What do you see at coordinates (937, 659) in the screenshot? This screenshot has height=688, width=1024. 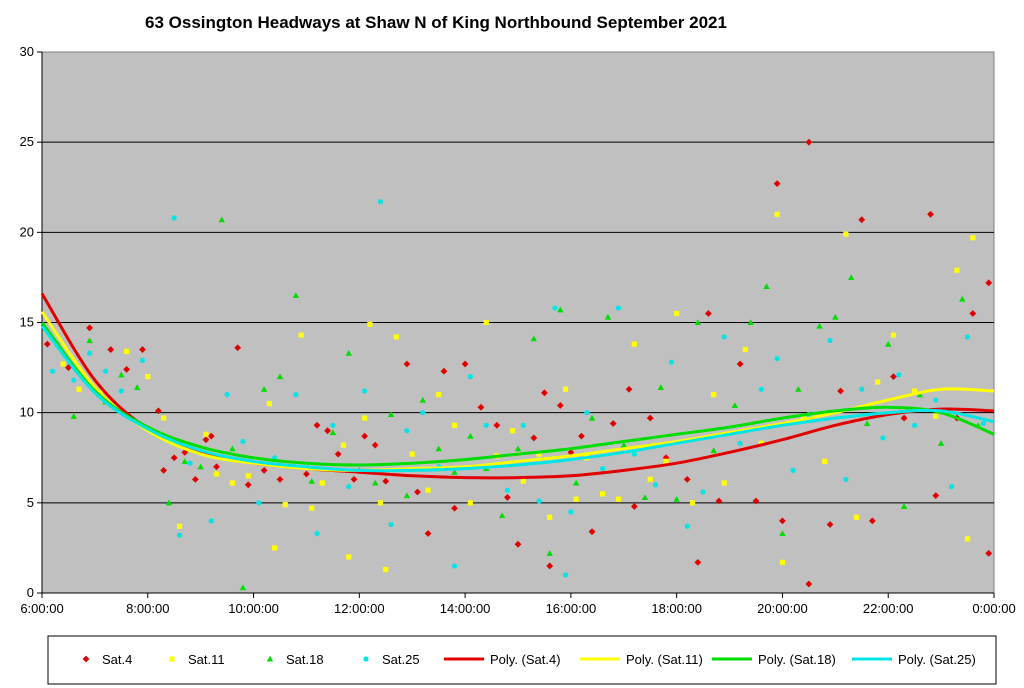 I see `legend-label: Poly. (Sat.25)` at bounding box center [937, 659].